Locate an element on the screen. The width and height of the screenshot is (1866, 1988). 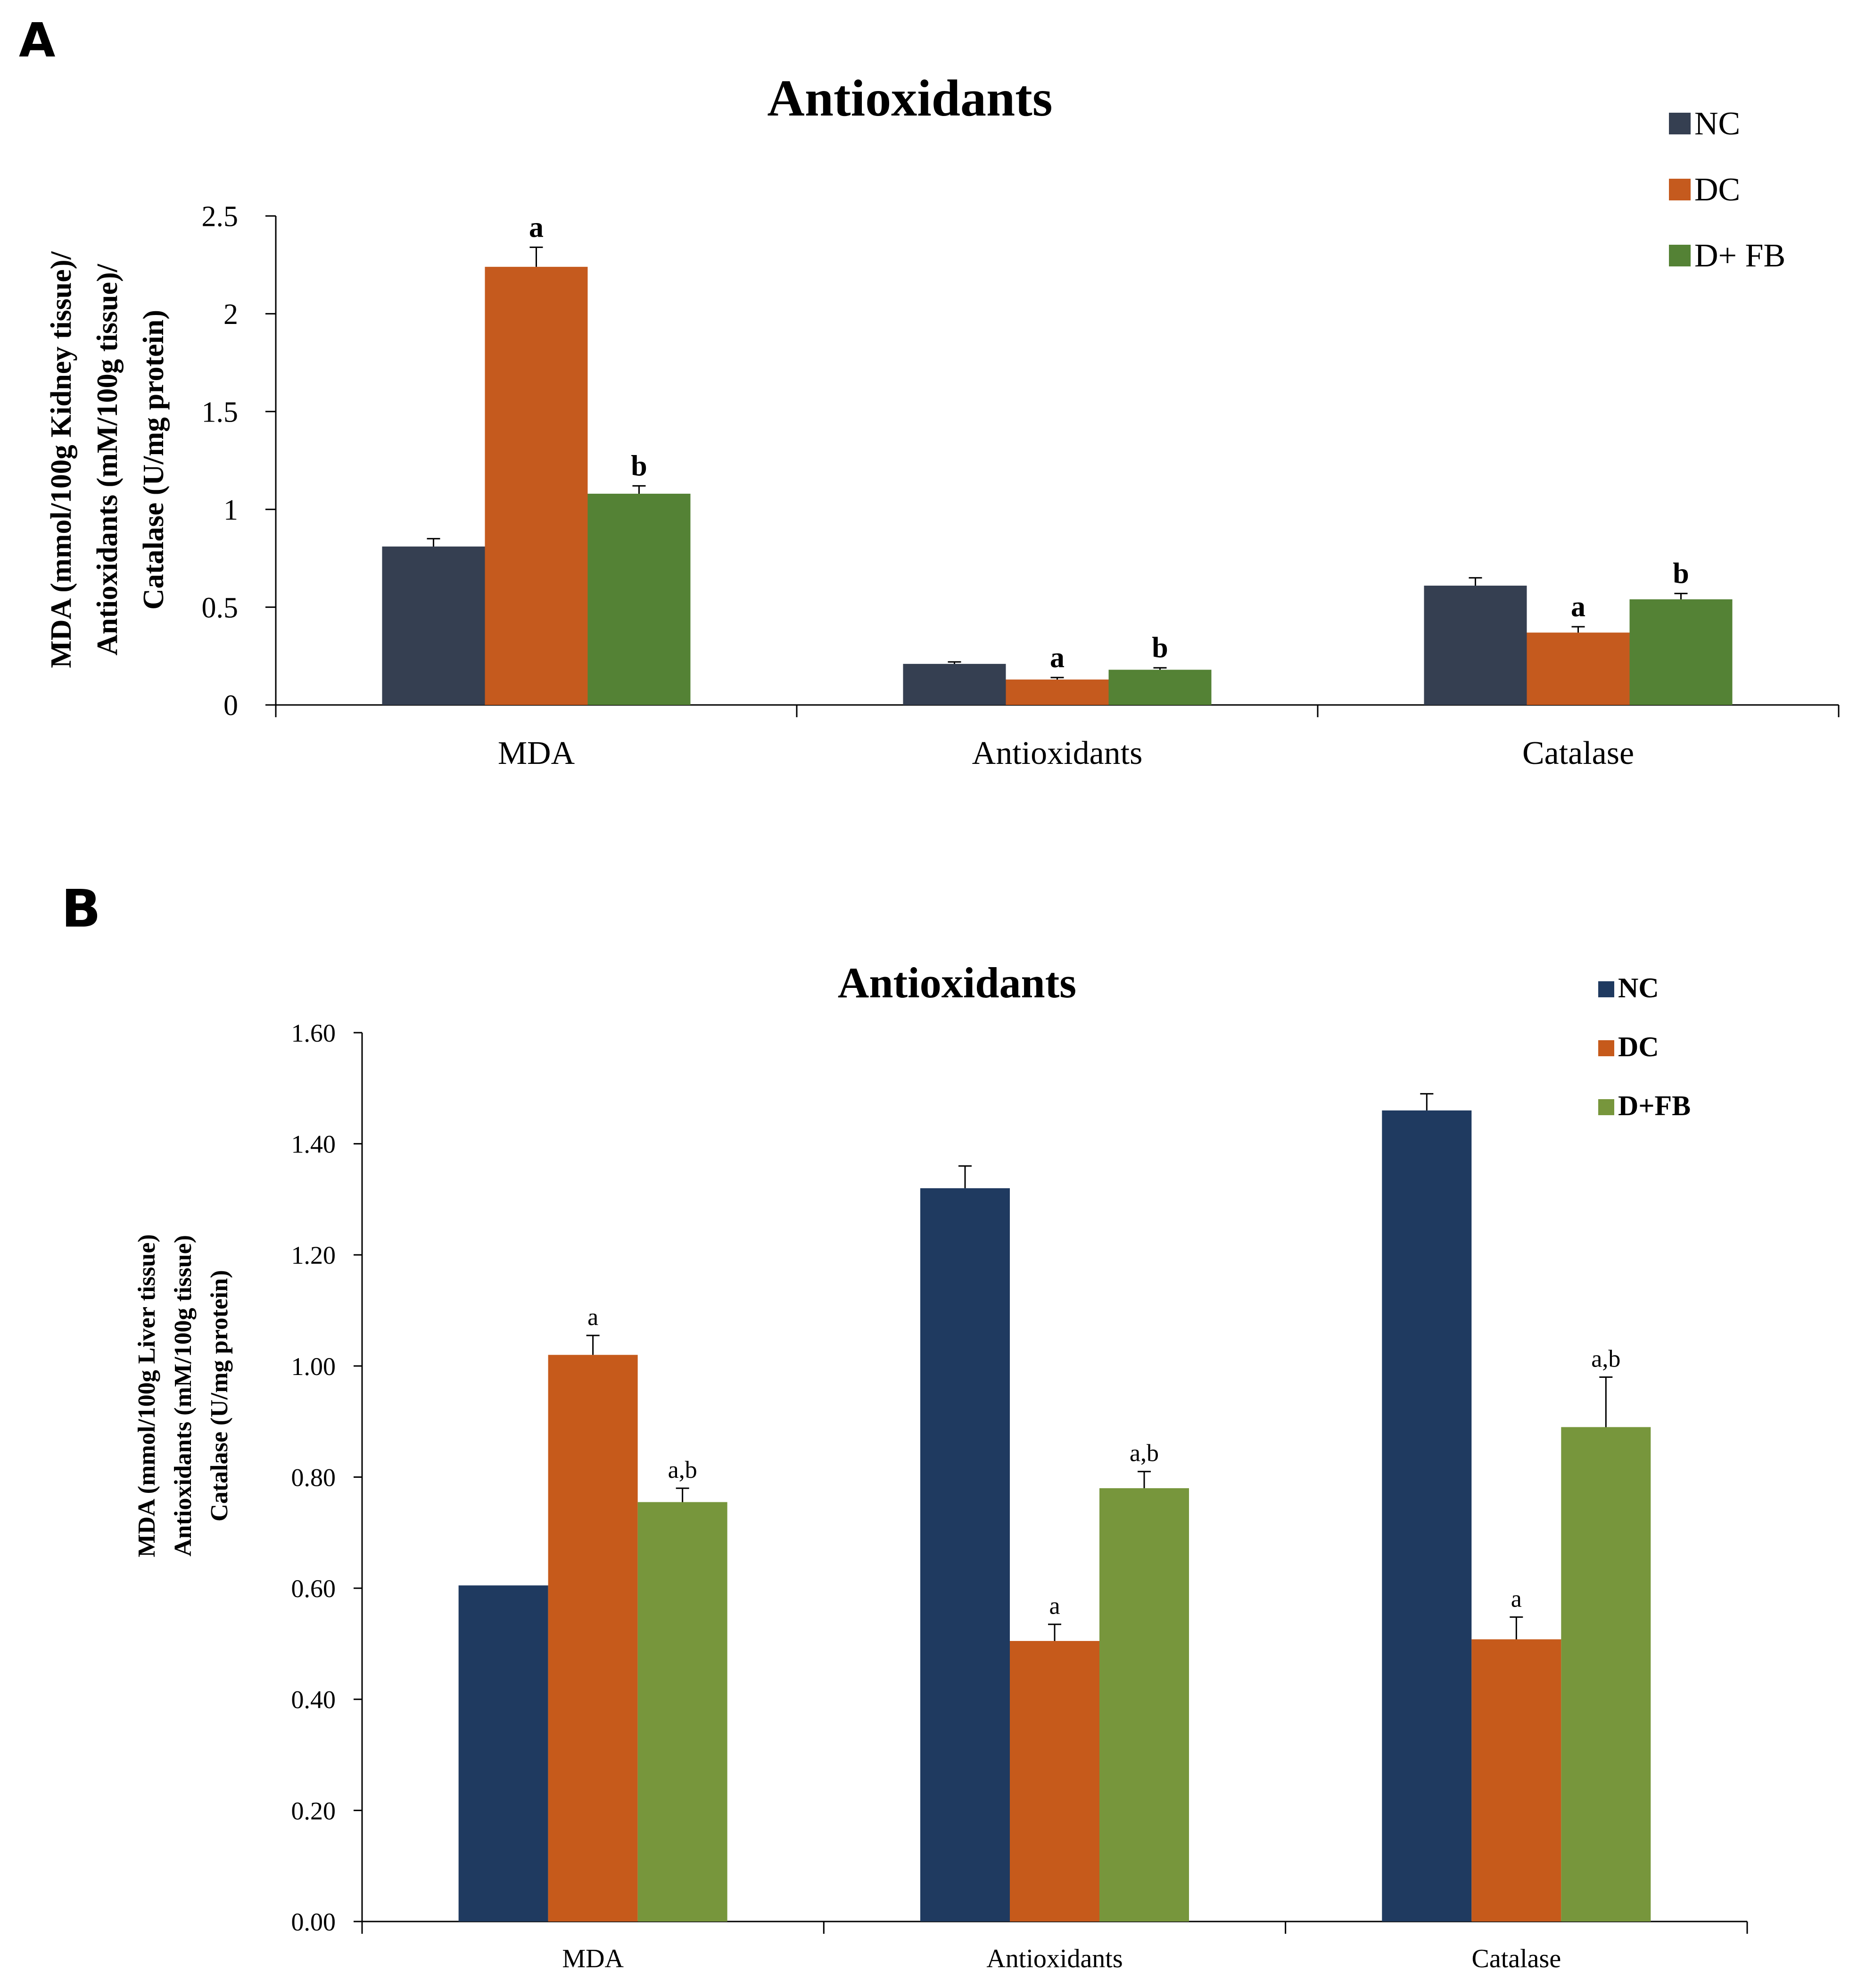
y-tick-label: 0.20 is located at coordinates (313, 1811).